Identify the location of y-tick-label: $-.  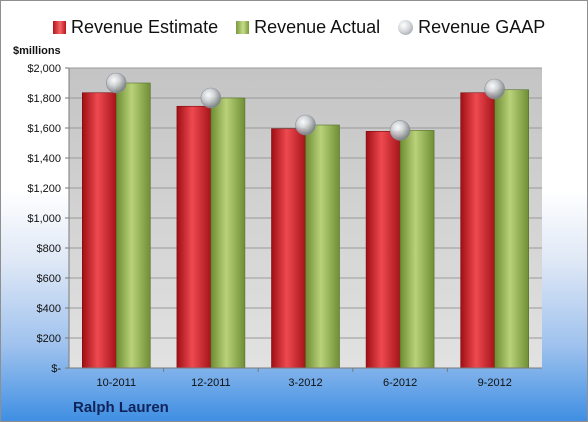
(56, 369).